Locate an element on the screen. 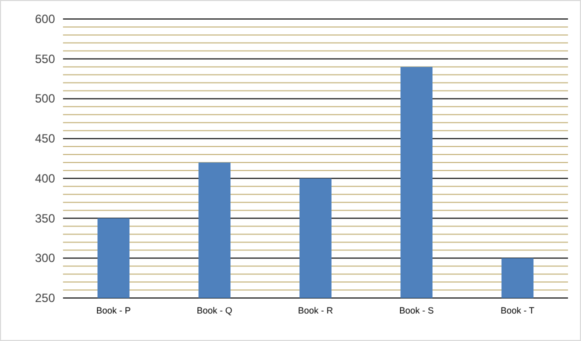  y-tick-label: 550 is located at coordinates (45, 59).